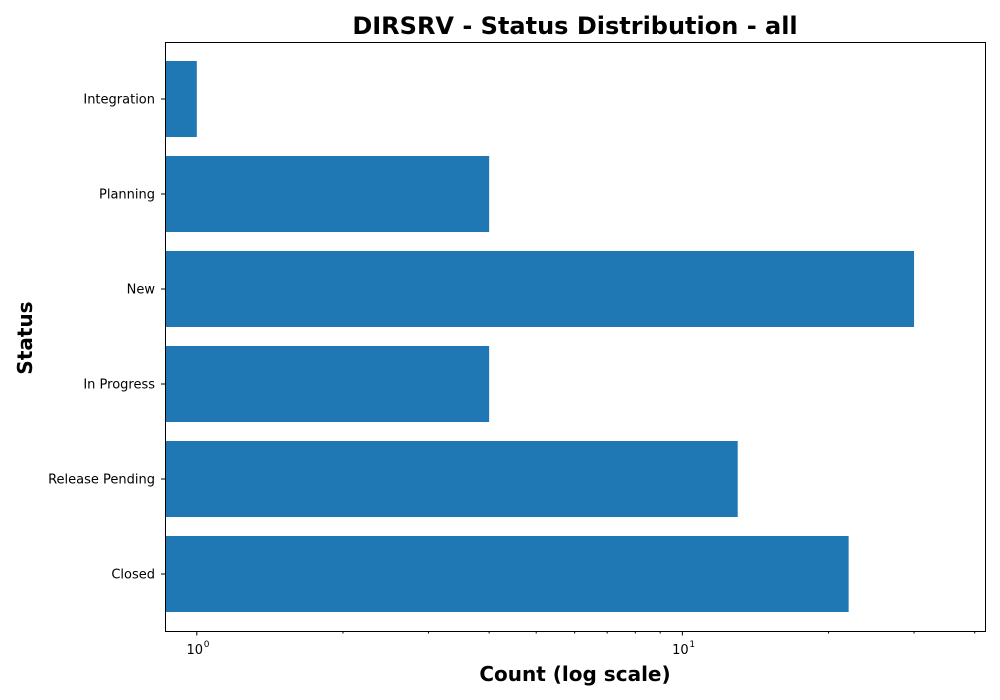 The height and width of the screenshot is (700, 1000). I want to click on y-tick-label-in-progress: In Progress, so click(119, 385).